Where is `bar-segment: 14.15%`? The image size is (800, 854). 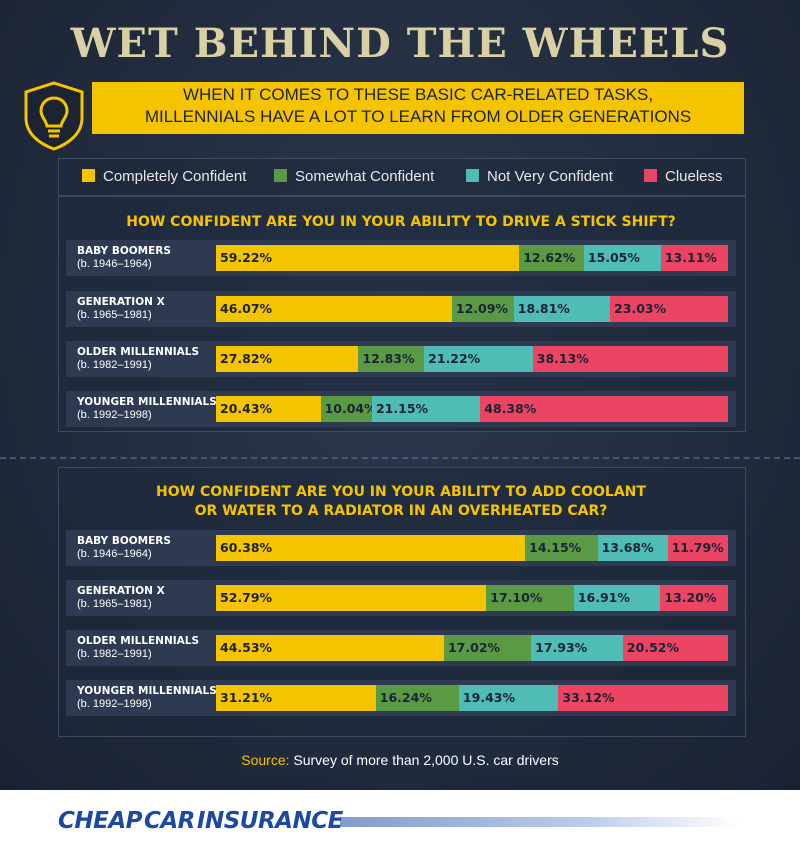 bar-segment: 14.15% is located at coordinates (561, 548).